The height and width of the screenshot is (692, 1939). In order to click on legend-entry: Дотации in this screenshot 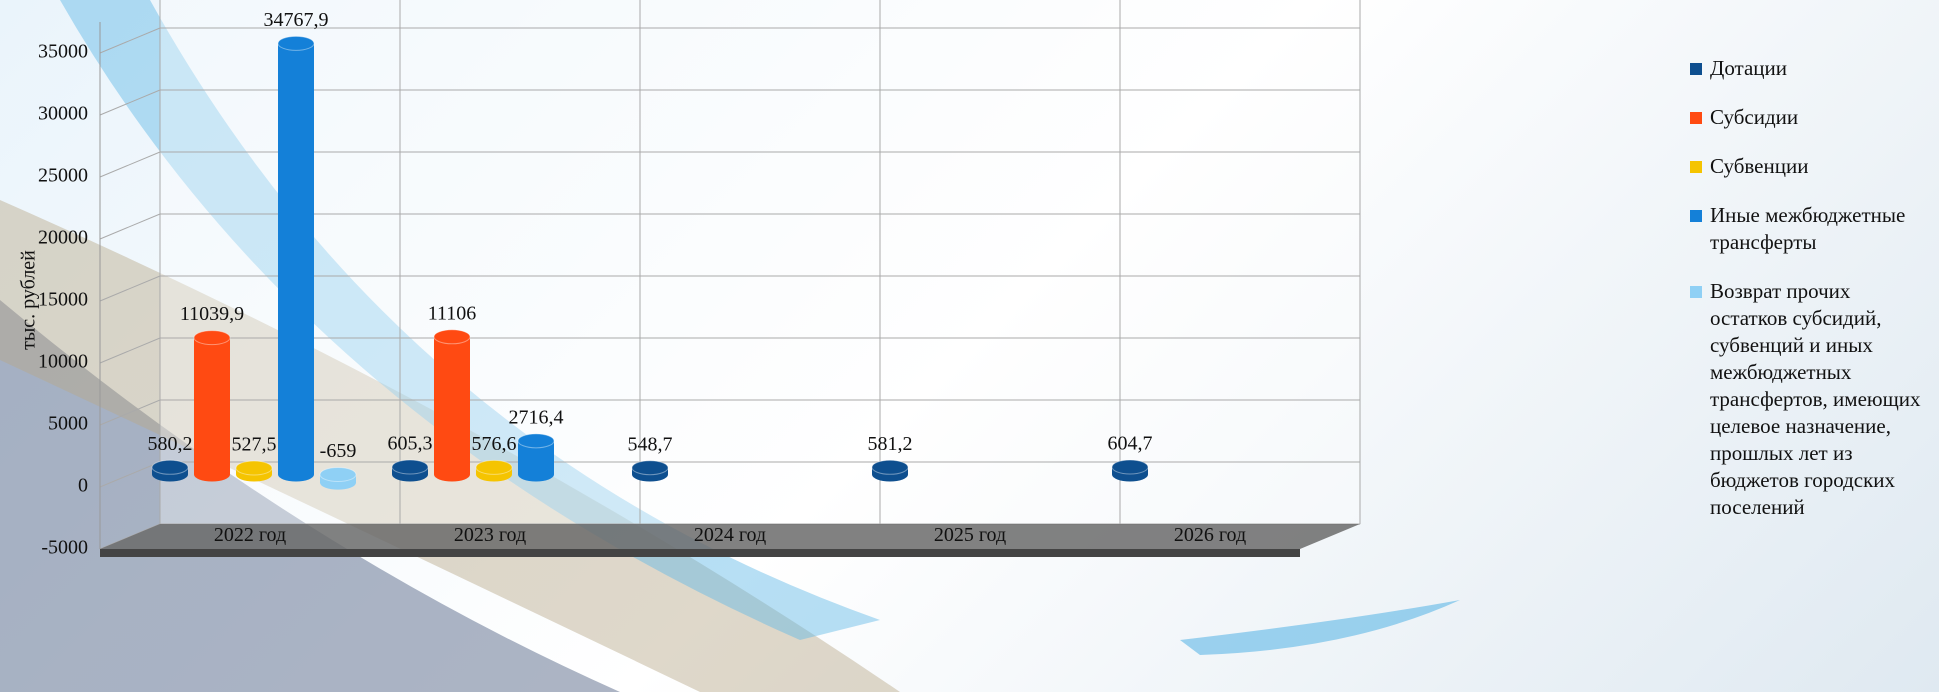, I will do `click(1807, 68)`.